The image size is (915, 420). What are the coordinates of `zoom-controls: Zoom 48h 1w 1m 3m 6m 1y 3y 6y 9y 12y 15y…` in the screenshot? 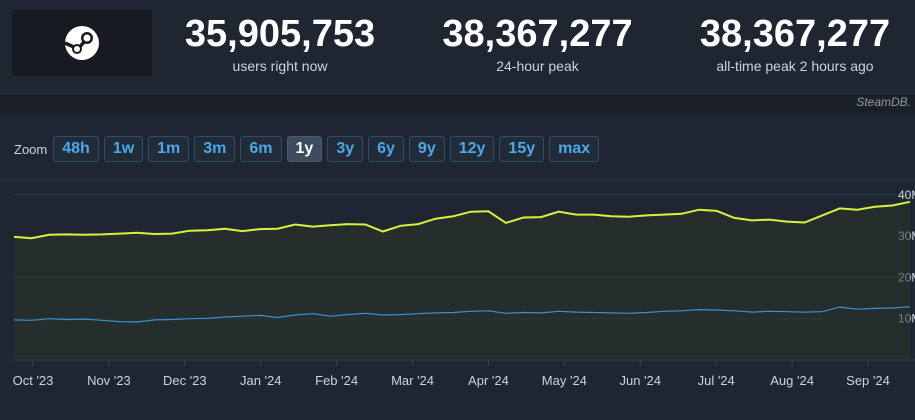 It's located at (309, 149).